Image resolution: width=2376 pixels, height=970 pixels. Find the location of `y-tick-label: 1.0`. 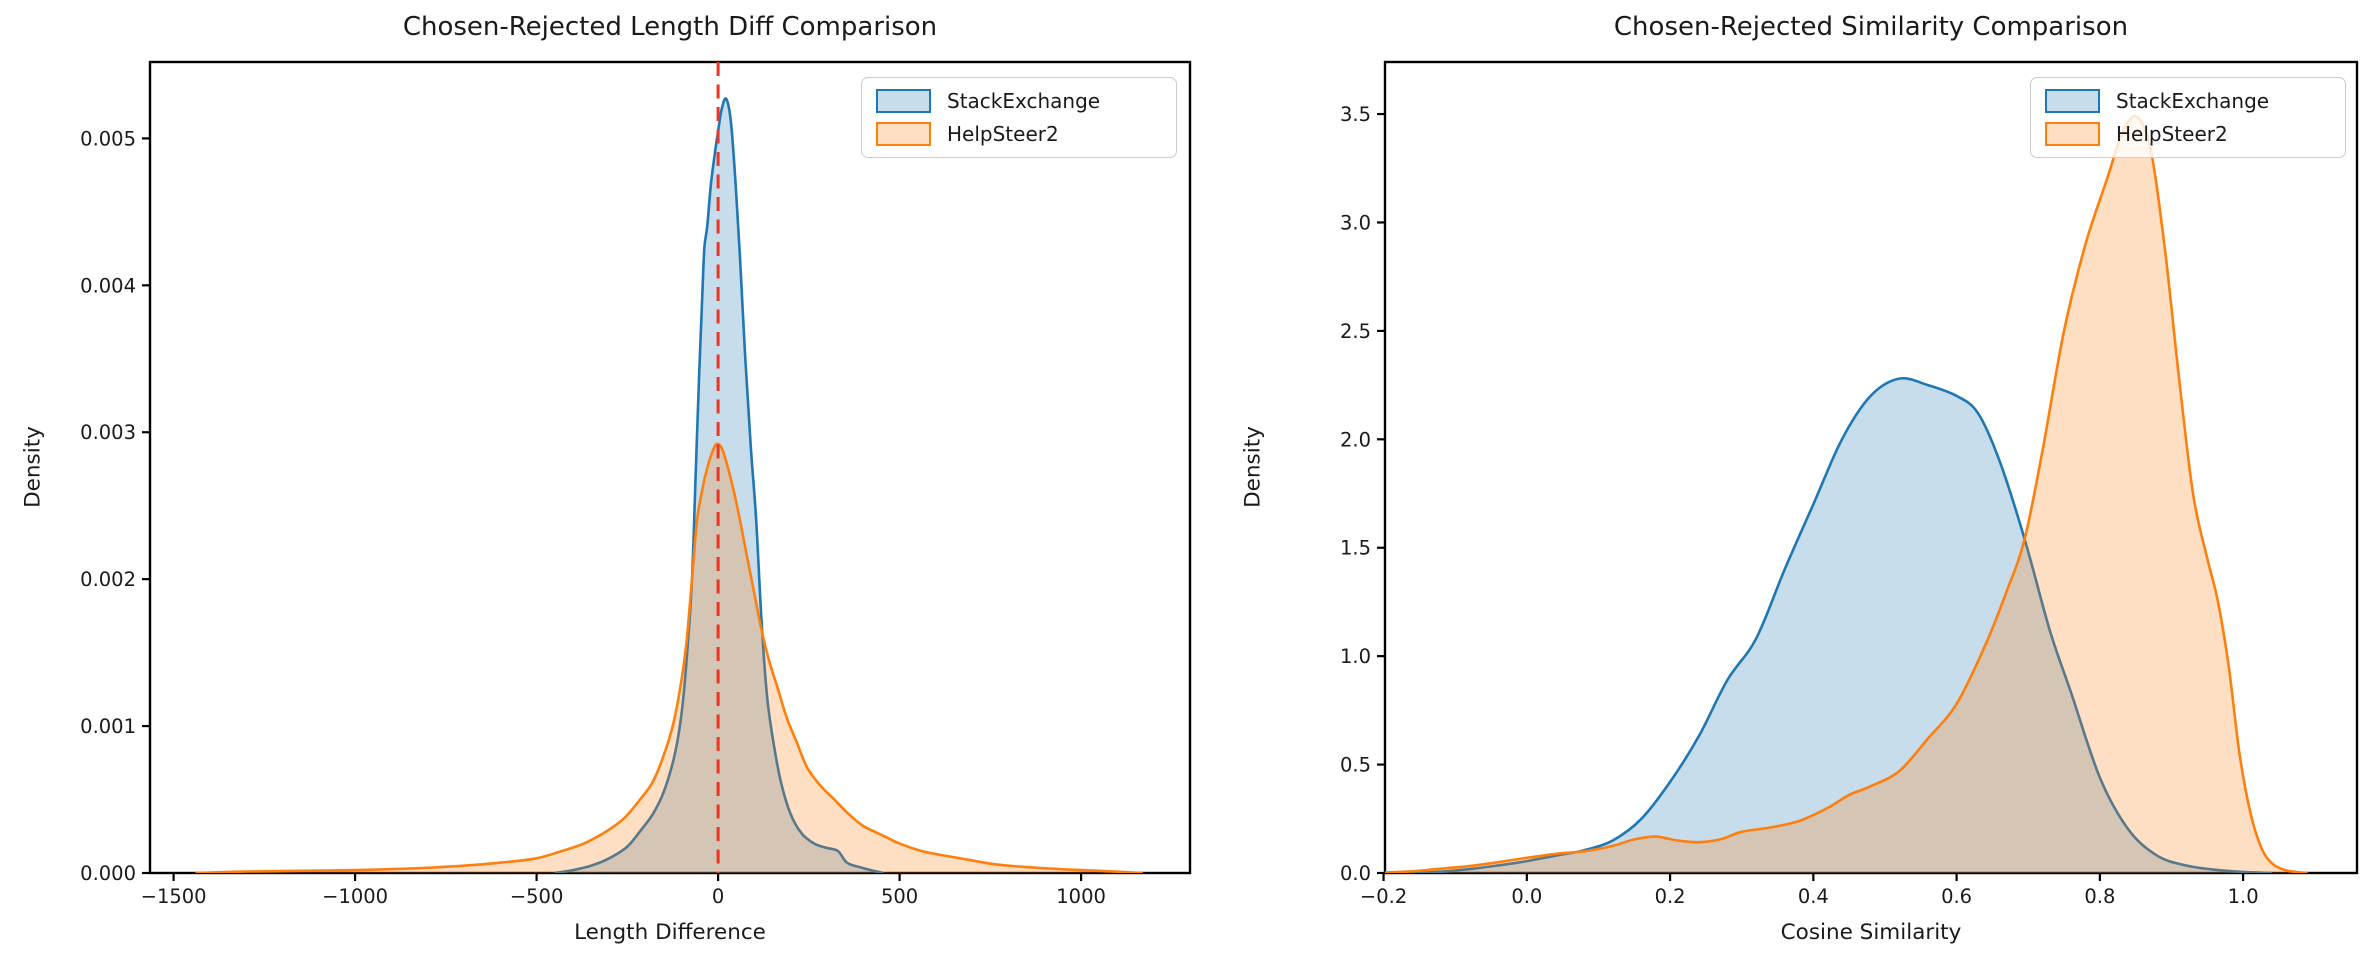

y-tick-label: 1.0 is located at coordinates (1355, 656).